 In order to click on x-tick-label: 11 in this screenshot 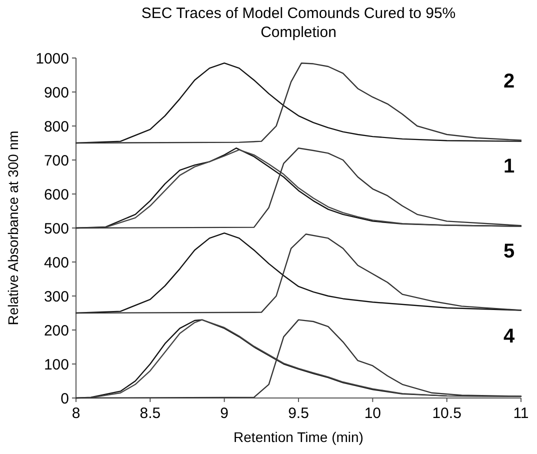, I will do `click(521, 413)`.